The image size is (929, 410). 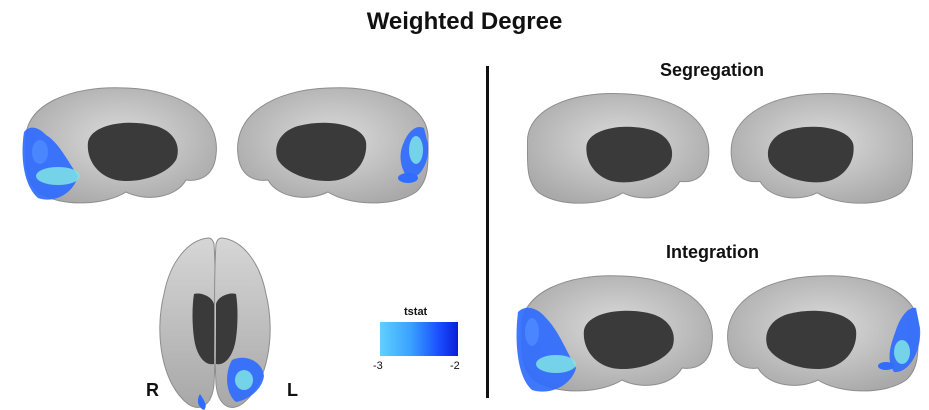 What do you see at coordinates (614, 333) in the screenshot?
I see `integration-brain-right` at bounding box center [614, 333].